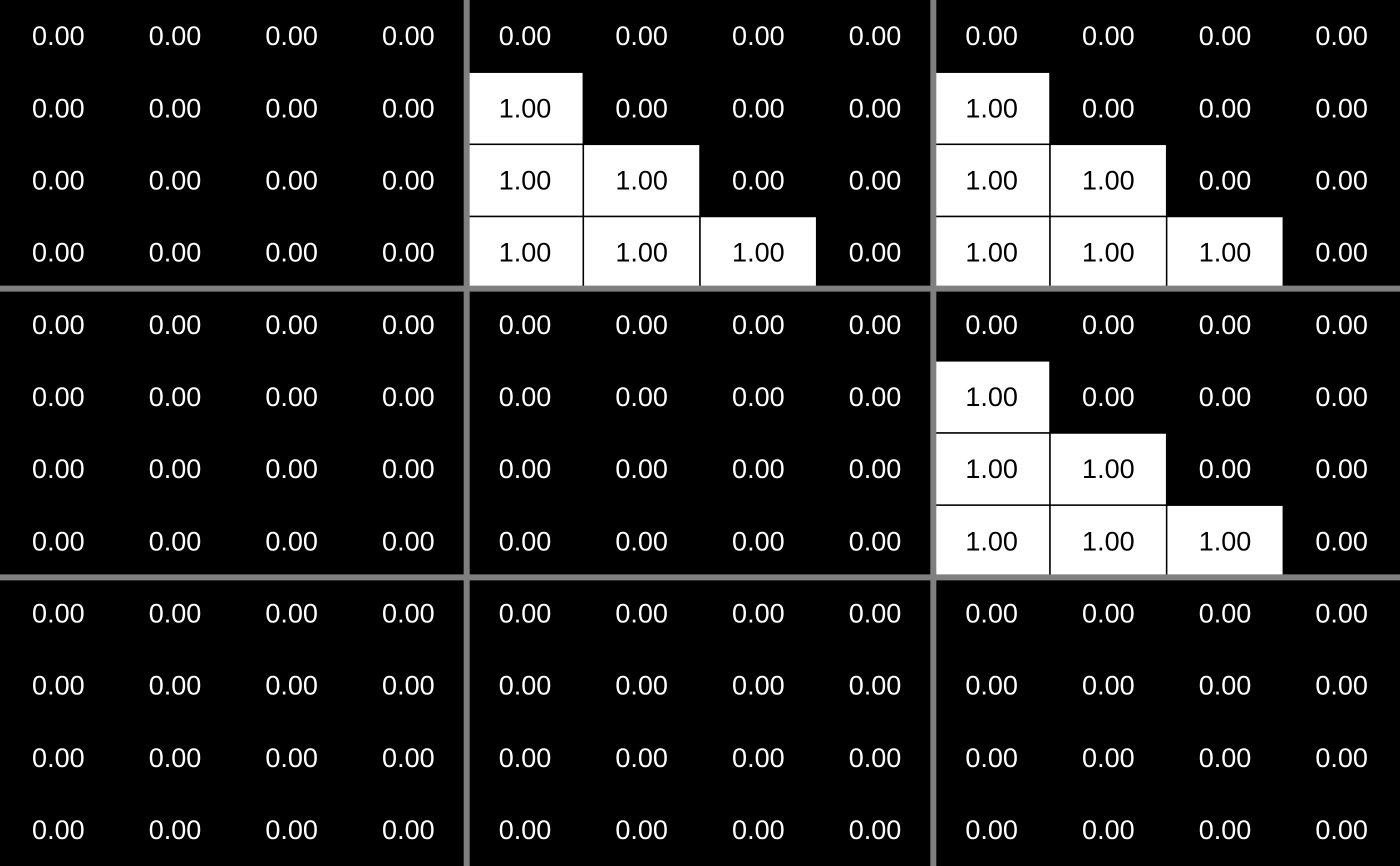 The width and height of the screenshot is (1400, 866). Describe the element at coordinates (758, 469) in the screenshot. I see `heatmap-cell-r6-c6` at that location.